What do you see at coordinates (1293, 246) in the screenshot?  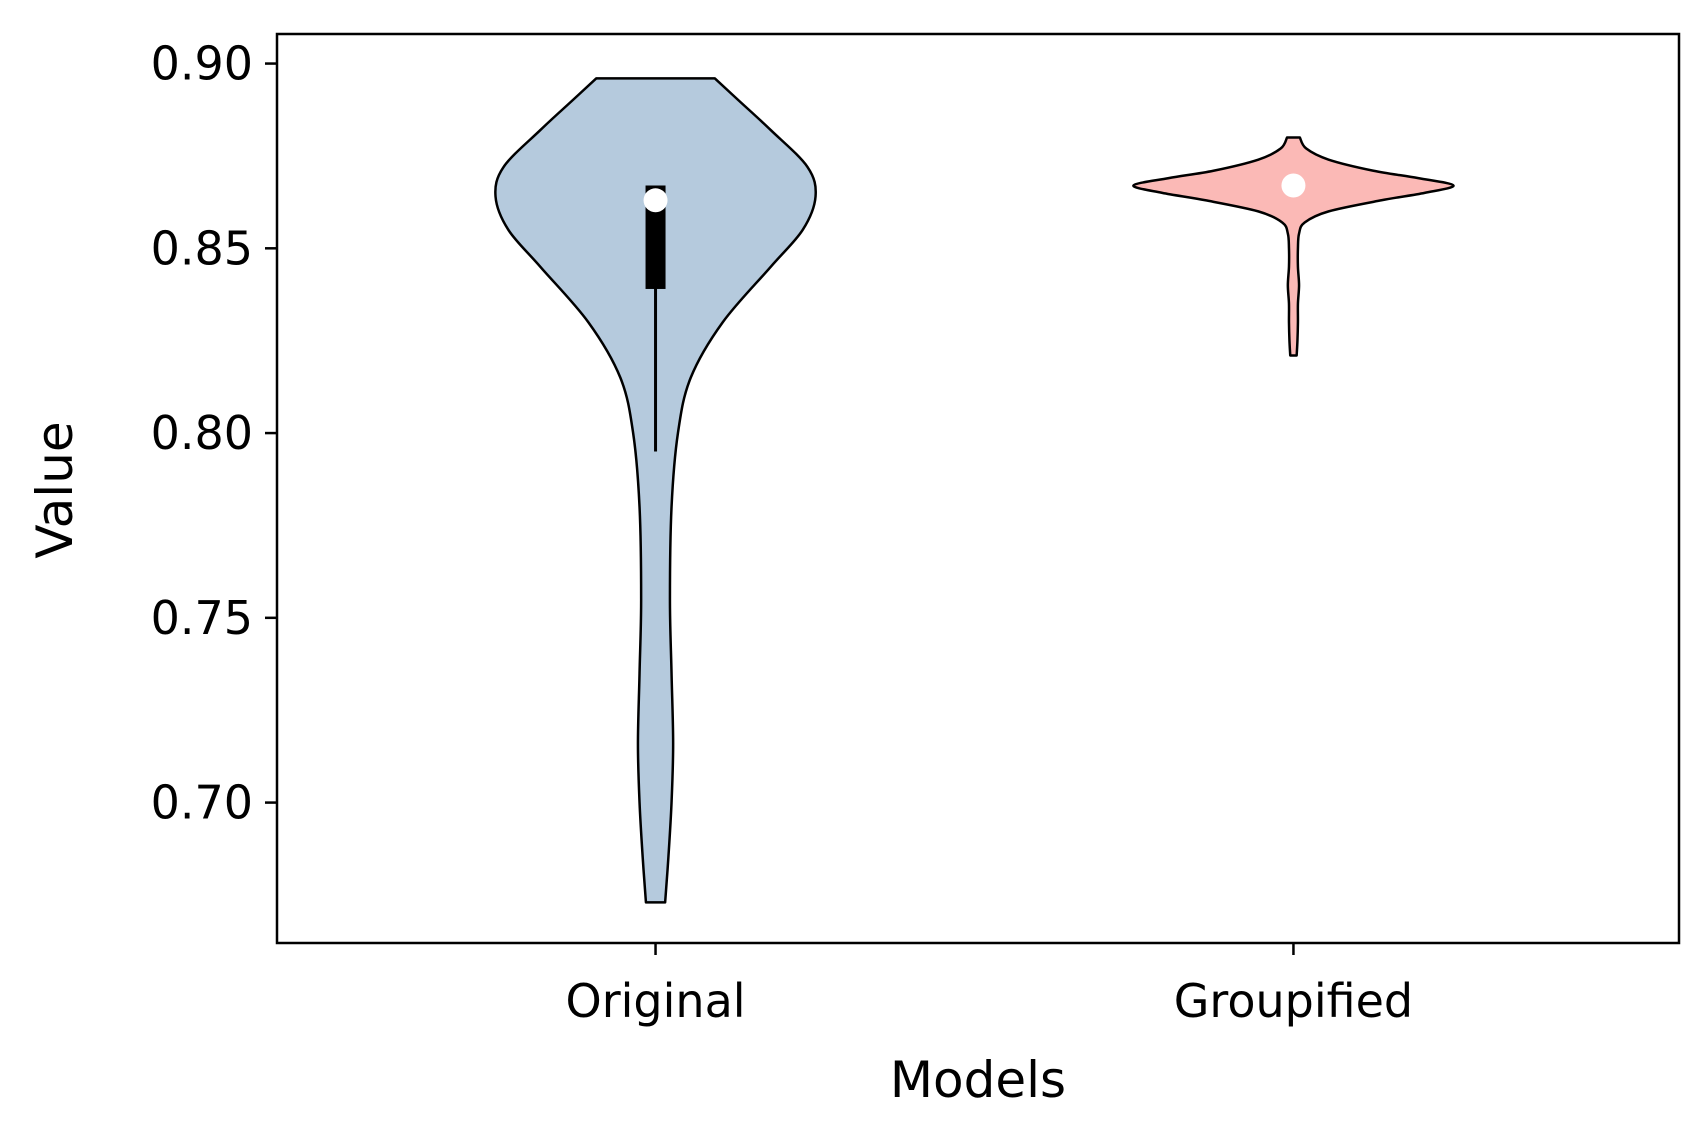 I see `violin-groupified` at bounding box center [1293, 246].